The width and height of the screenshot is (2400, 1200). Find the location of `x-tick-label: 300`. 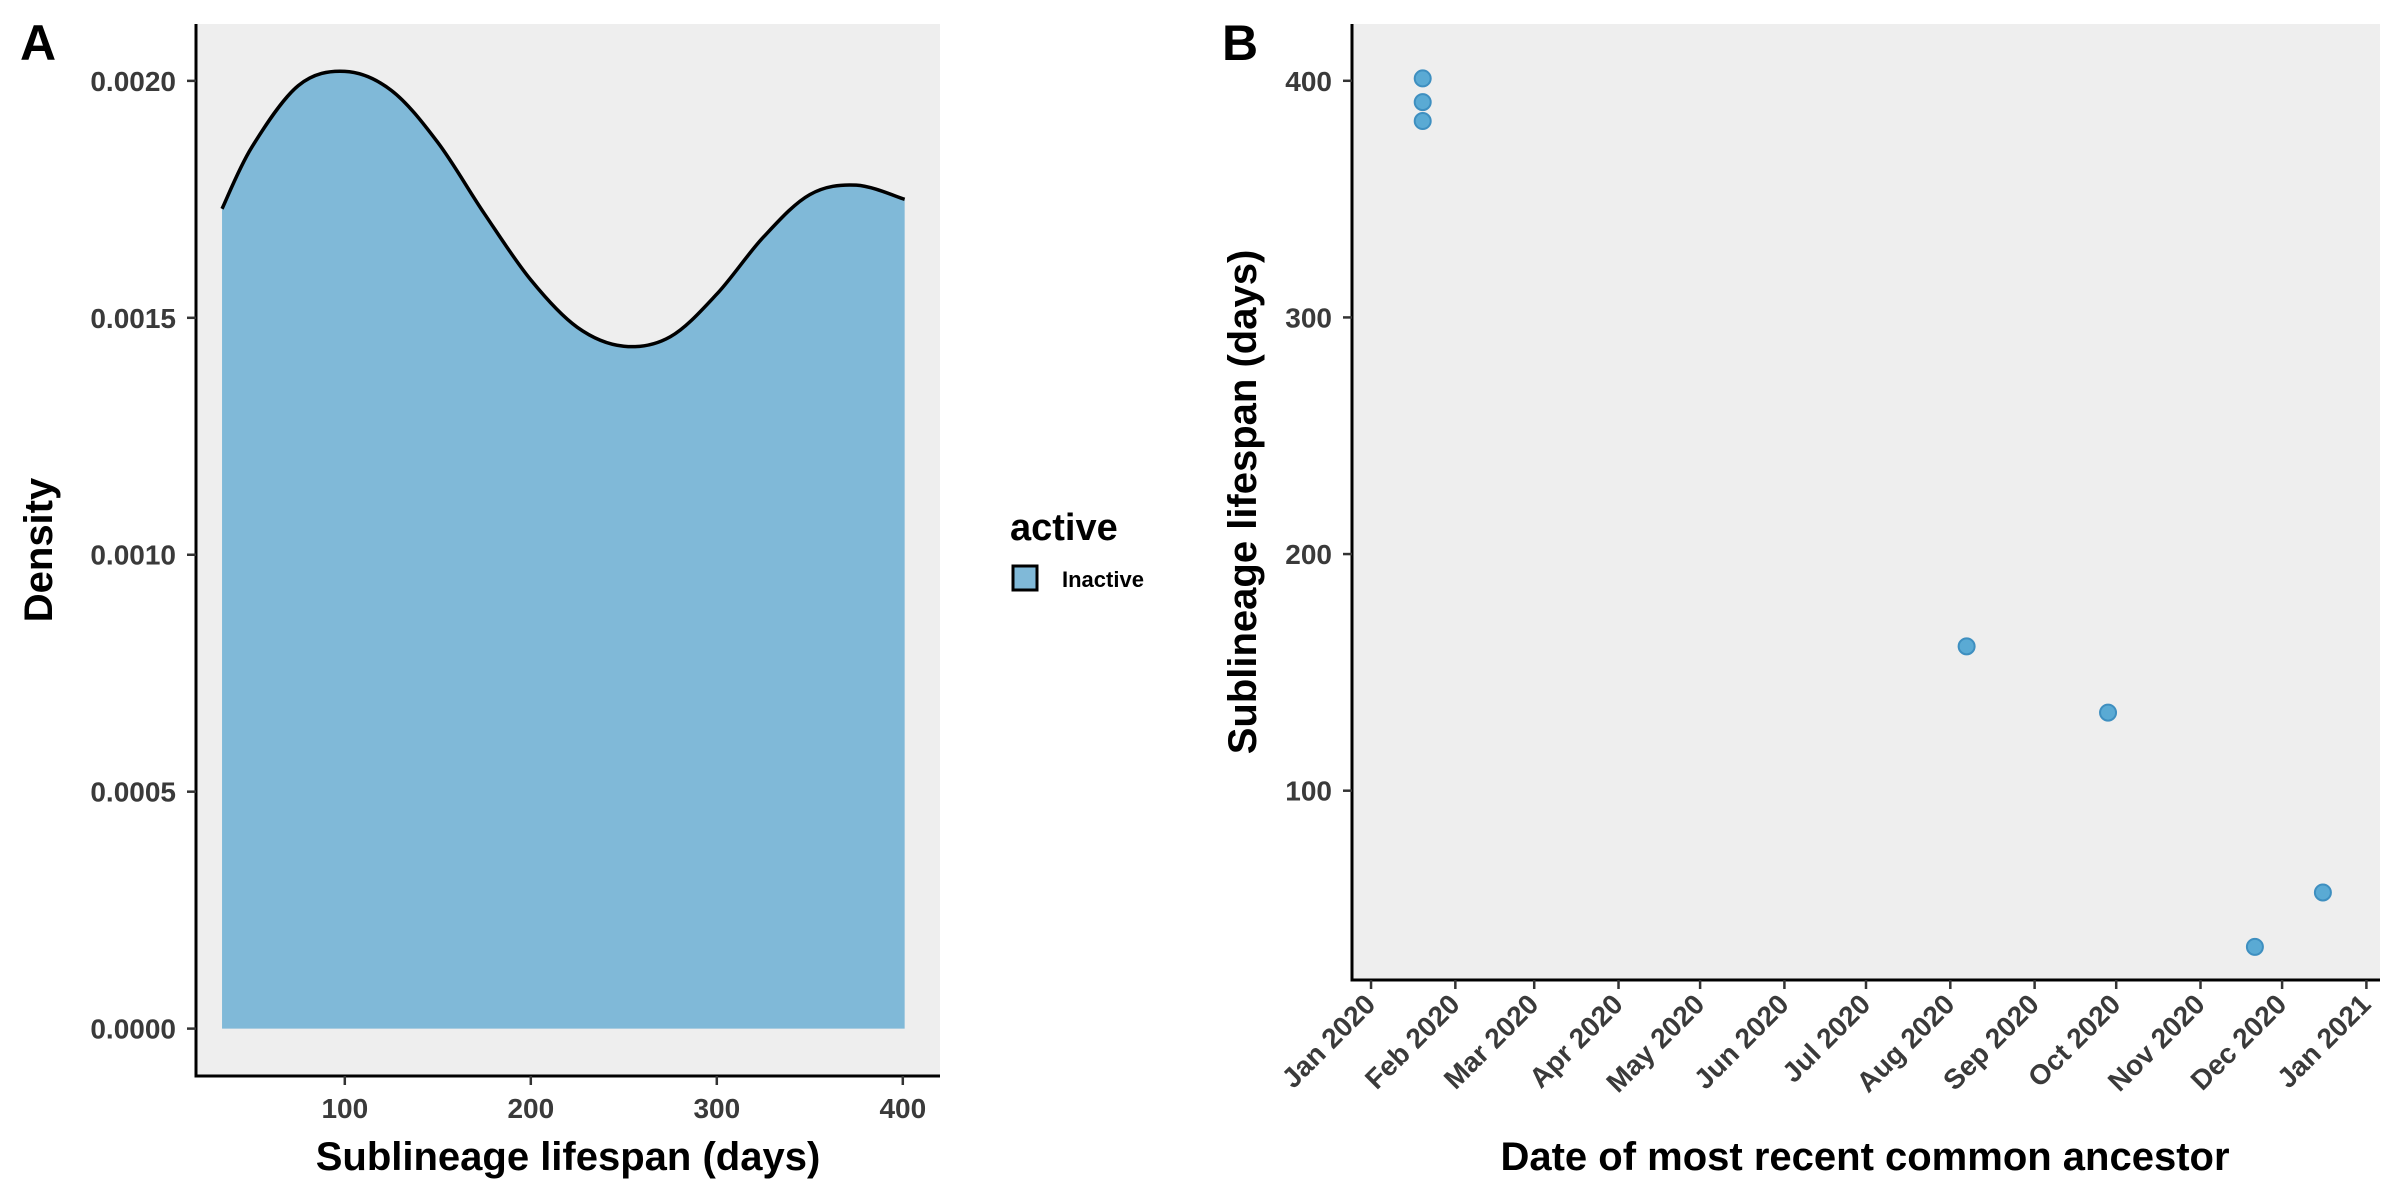

x-tick-label: 300 is located at coordinates (716, 1108).